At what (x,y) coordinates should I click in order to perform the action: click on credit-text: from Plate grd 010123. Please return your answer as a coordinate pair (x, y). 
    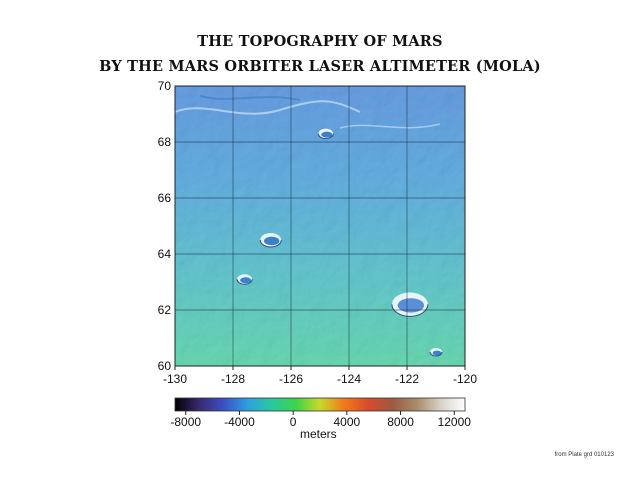
    Looking at the image, I should click on (584, 455).